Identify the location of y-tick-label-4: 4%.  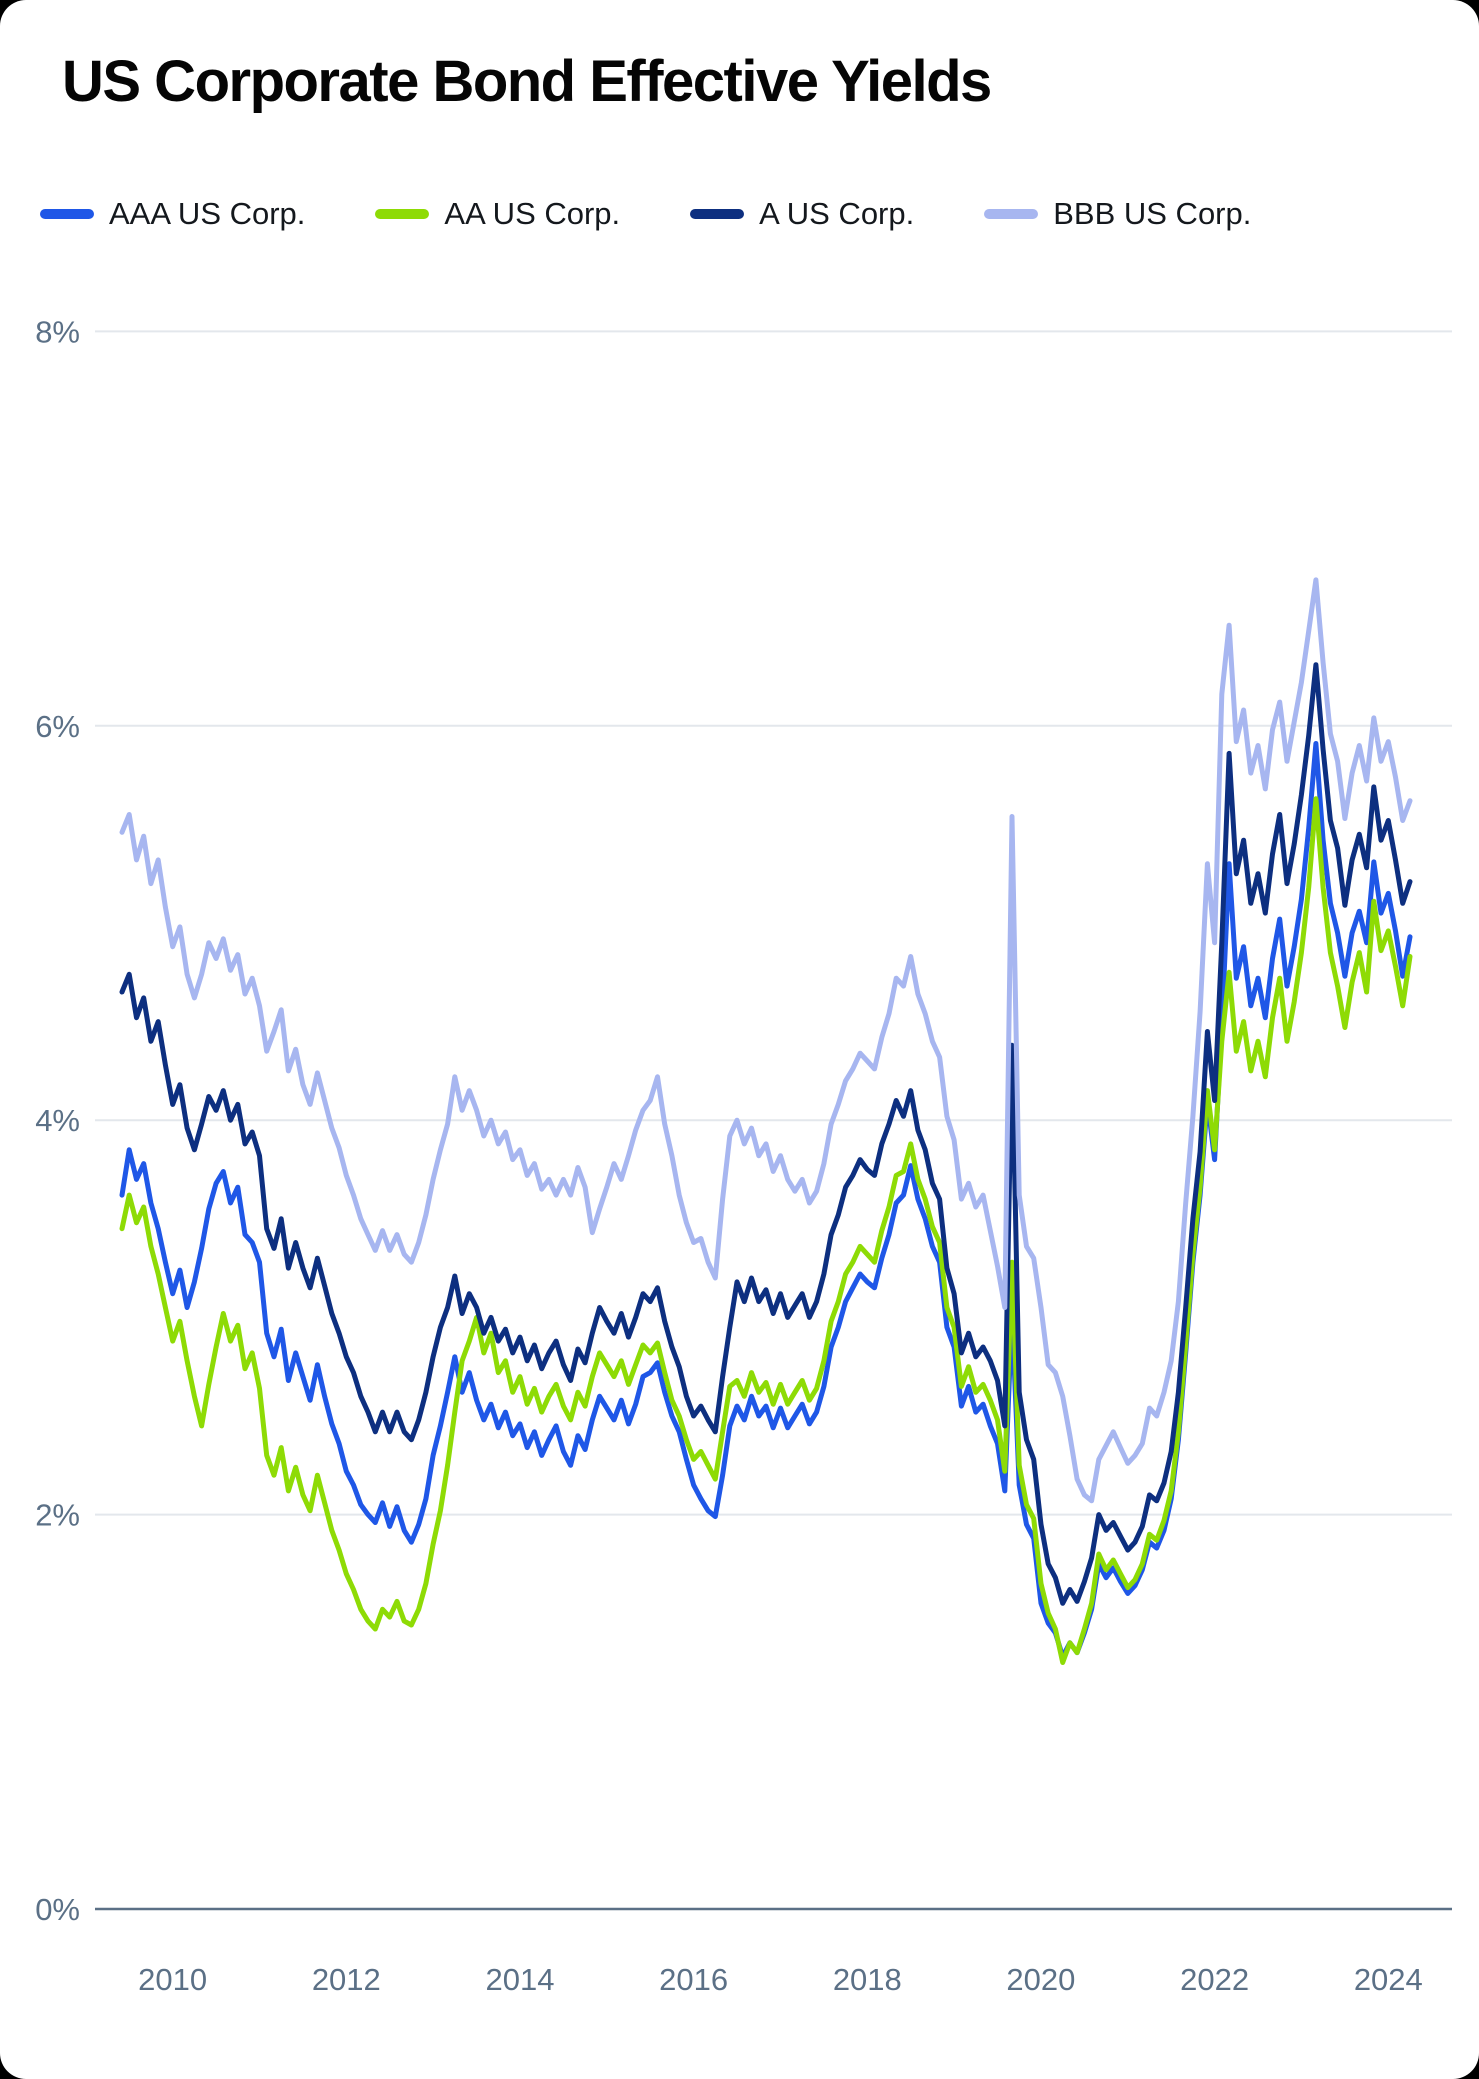
(57, 1120).